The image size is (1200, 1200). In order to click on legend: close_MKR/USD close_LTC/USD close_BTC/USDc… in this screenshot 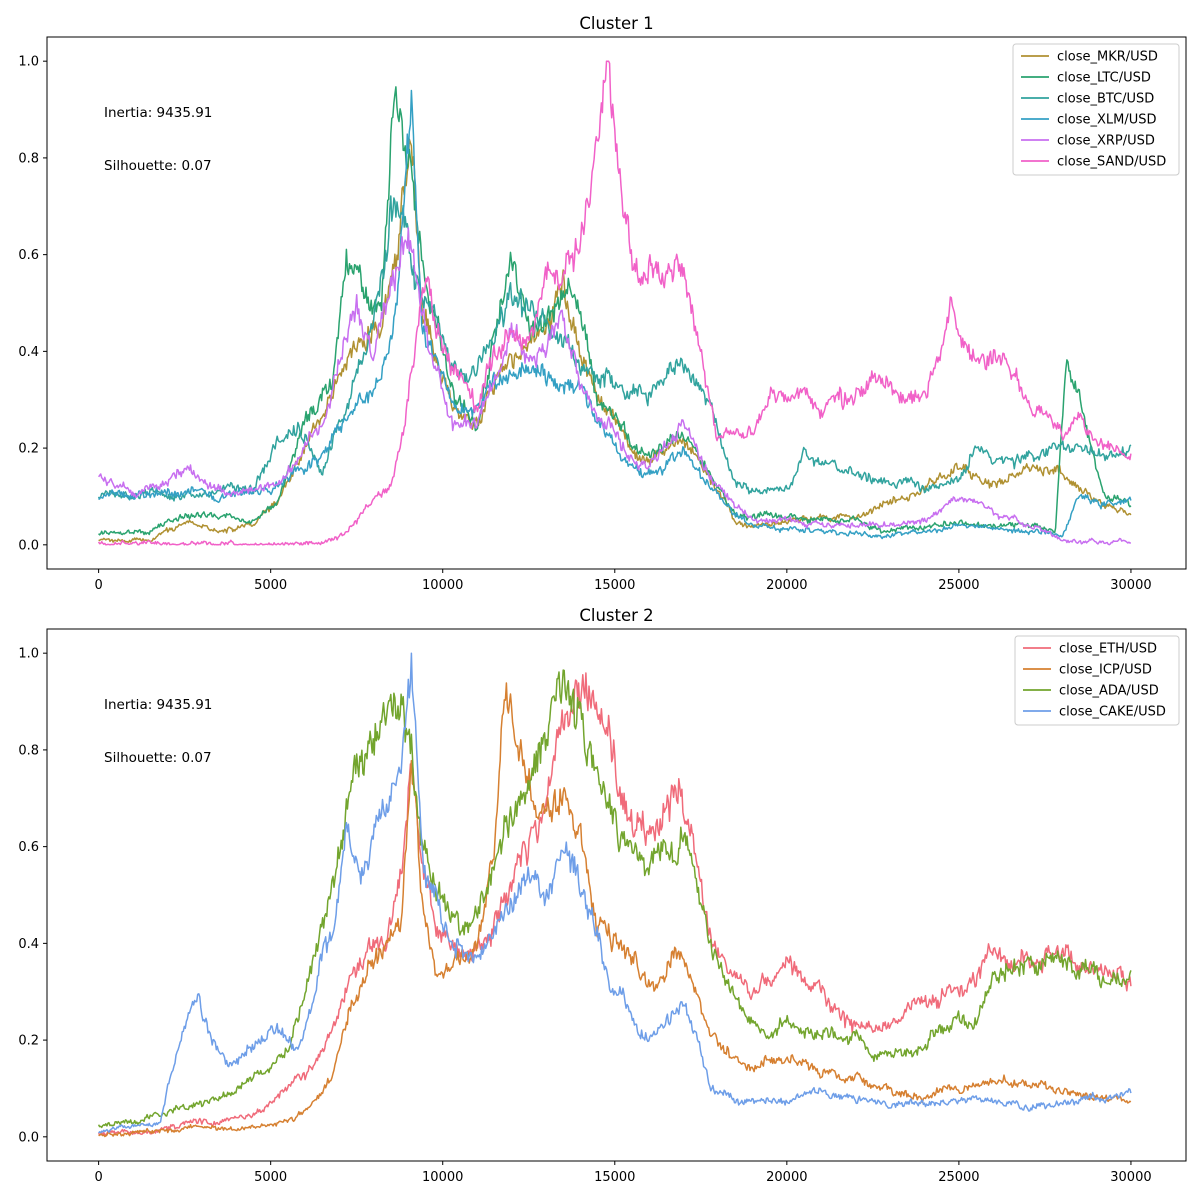, I will do `click(1096, 109)`.